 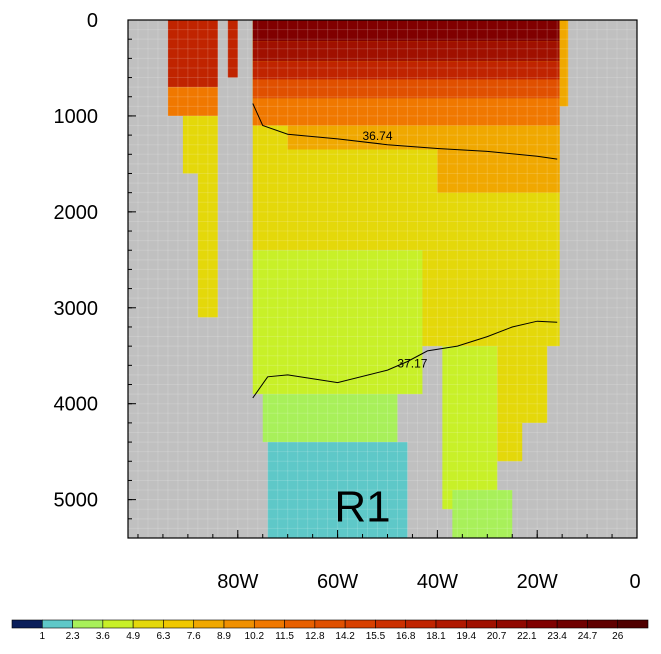 I want to click on colorbar-label: 19.4, so click(x=467, y=636).